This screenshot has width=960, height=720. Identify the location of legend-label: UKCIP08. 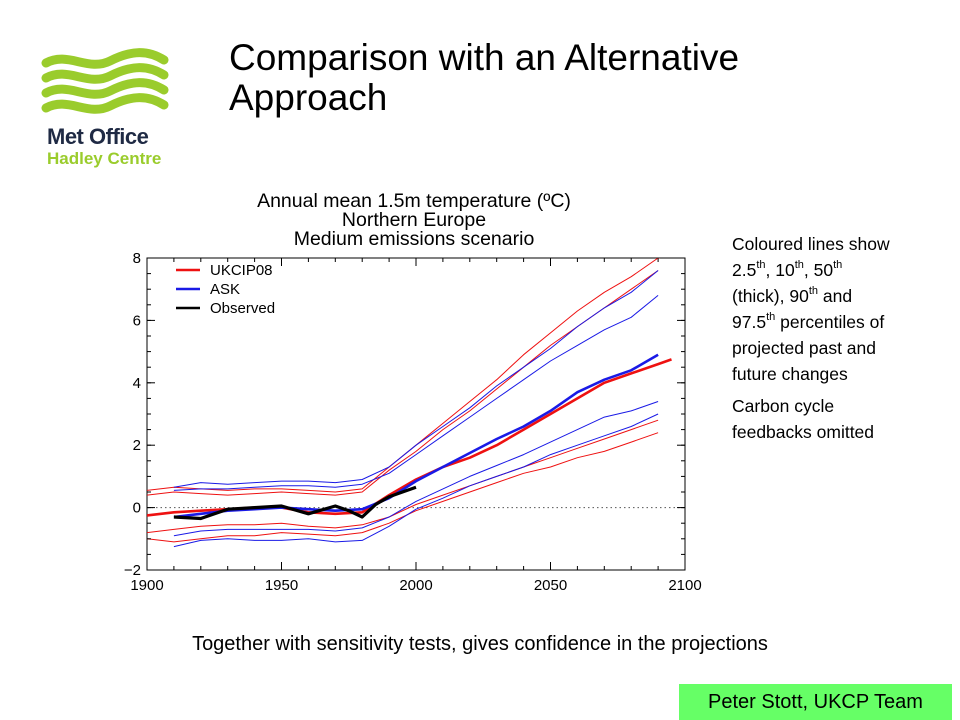
(241, 270).